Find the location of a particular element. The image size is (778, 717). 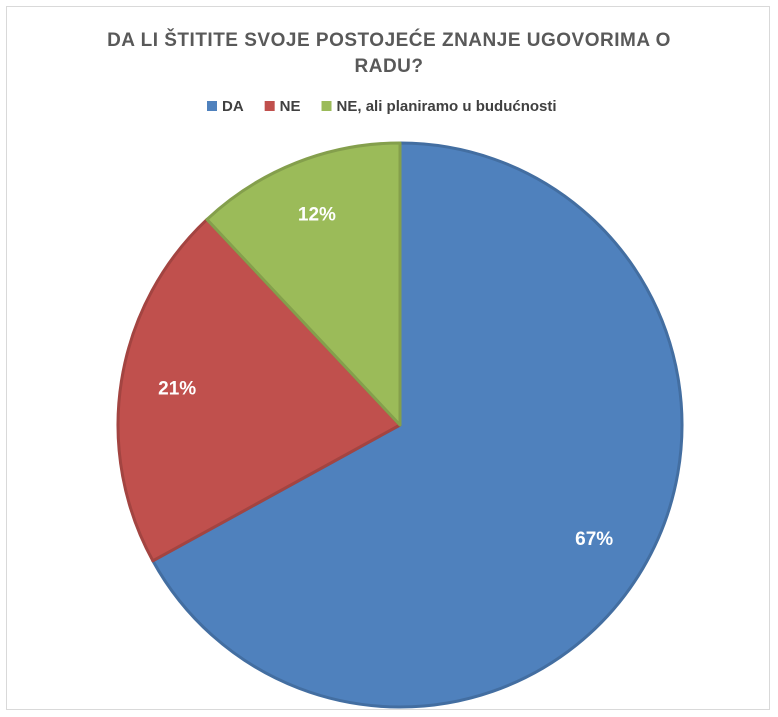

legend-label: NE, ali planiramo u budućnosti is located at coordinates (447, 106).